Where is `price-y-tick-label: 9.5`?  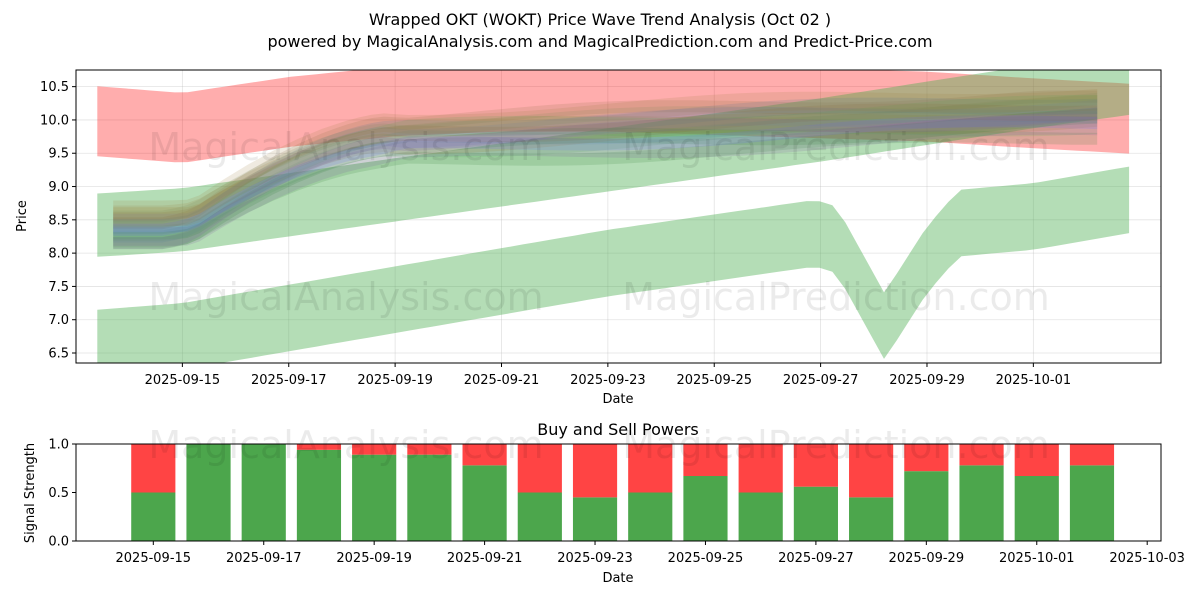
price-y-tick-label: 9.5 is located at coordinates (58, 154).